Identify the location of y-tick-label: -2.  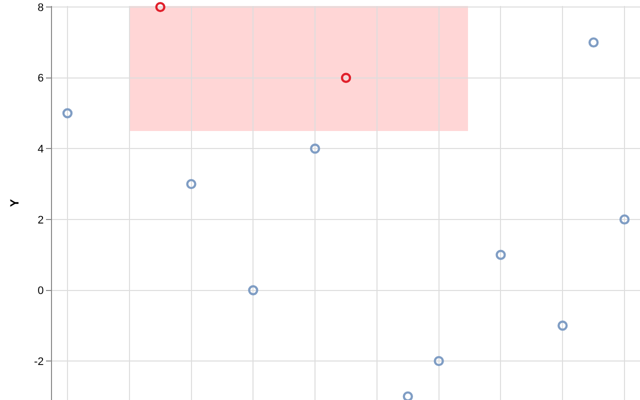
(39, 362).